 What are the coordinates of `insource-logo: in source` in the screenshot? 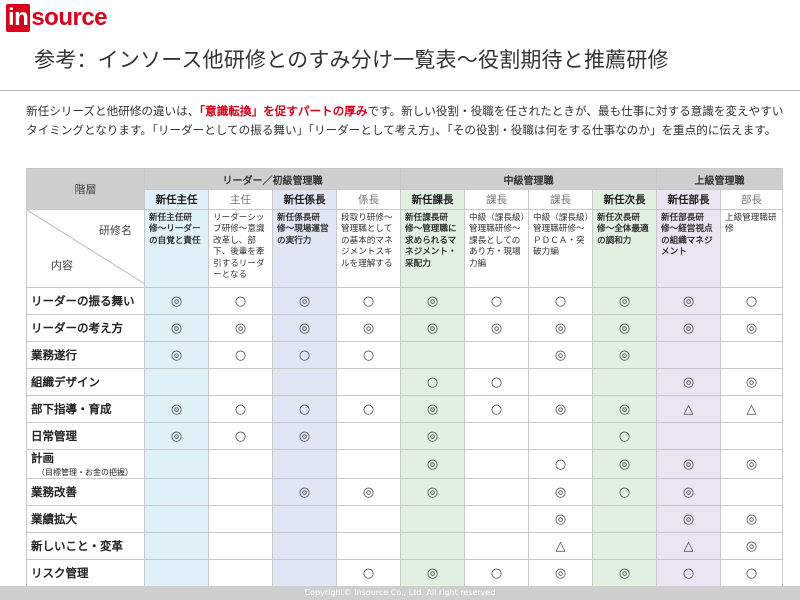 It's located at (57, 18).